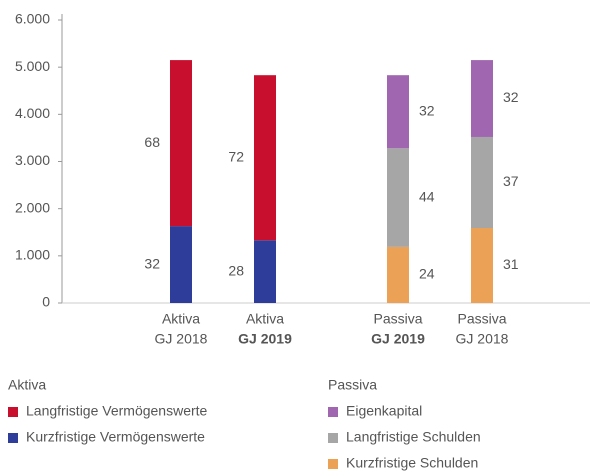 The width and height of the screenshot is (603, 476). Describe the element at coordinates (32, 207) in the screenshot. I see `y-tick-label: 2.000` at that location.